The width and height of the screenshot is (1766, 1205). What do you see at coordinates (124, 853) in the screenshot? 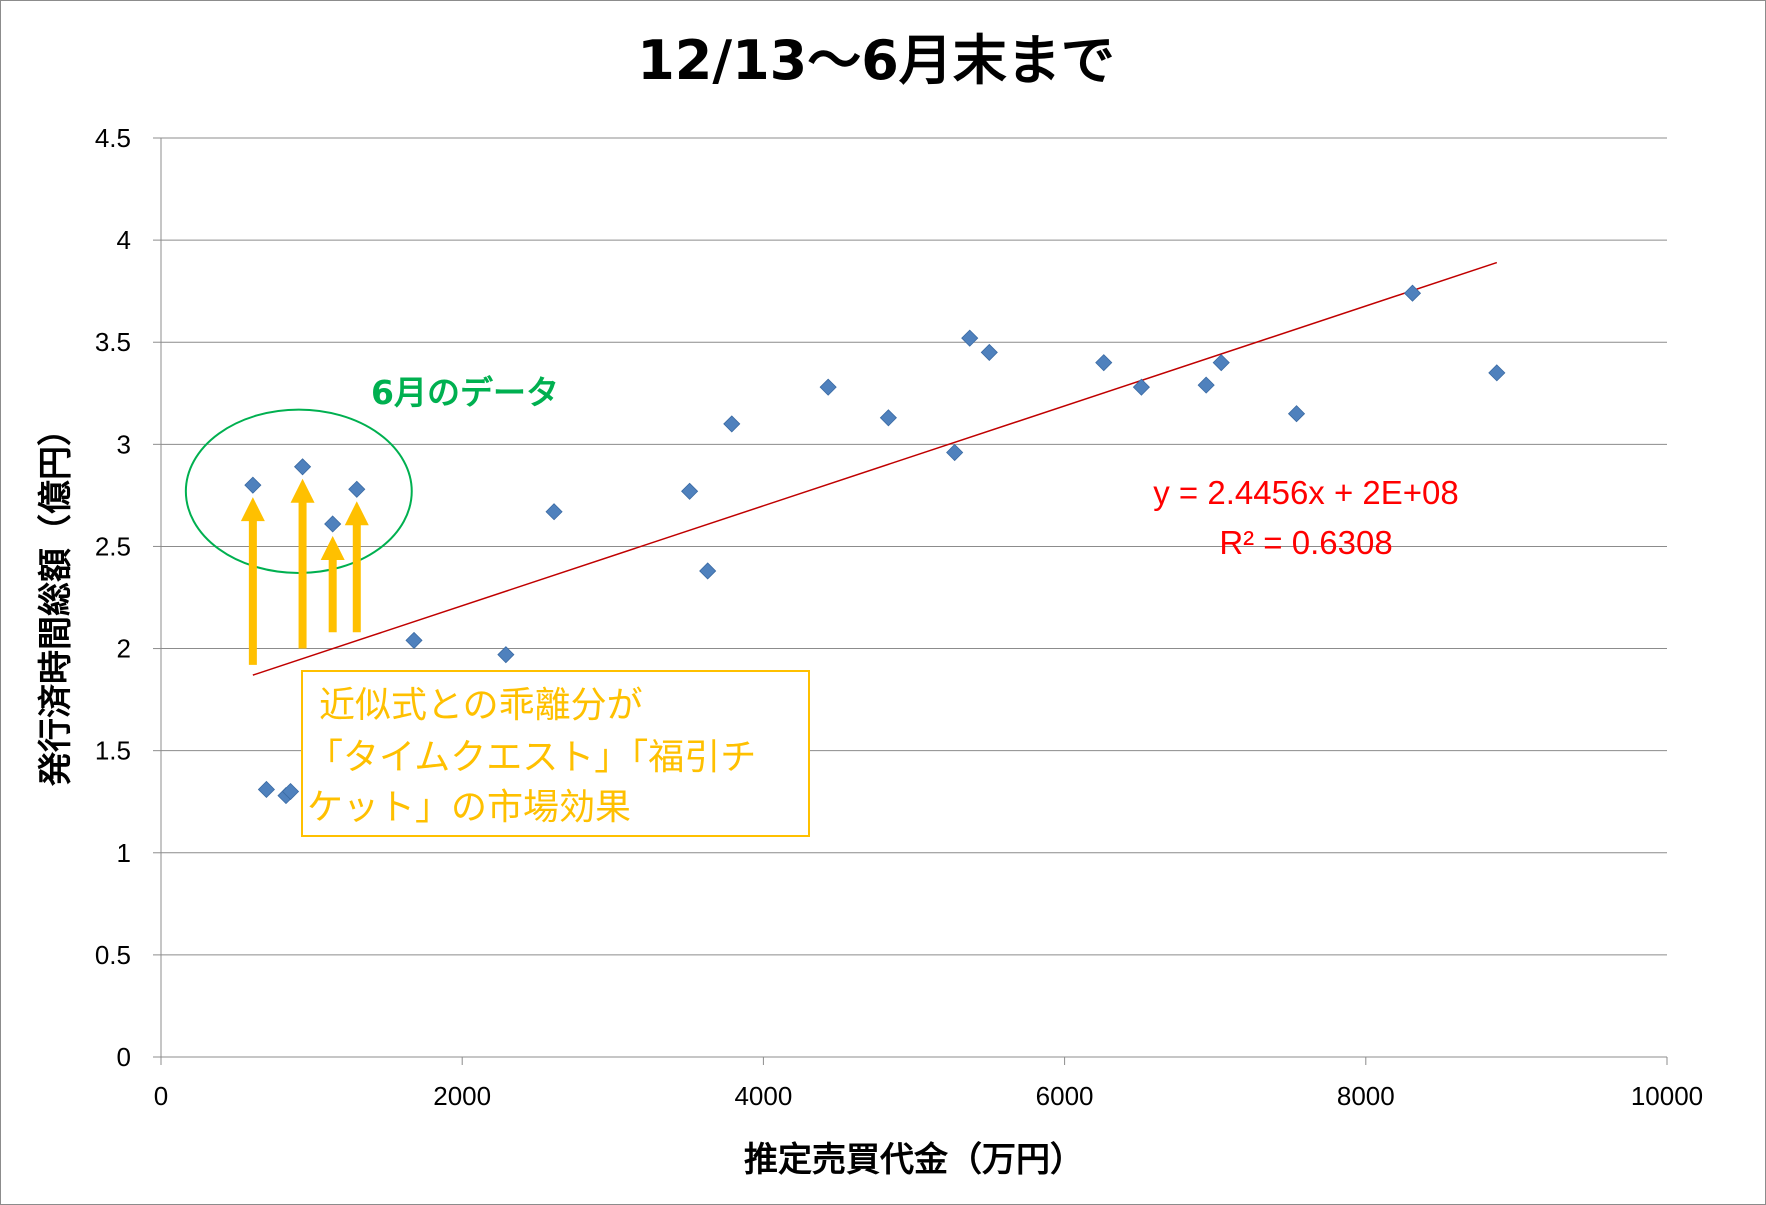
I see `y-tick-label: 1` at bounding box center [124, 853].